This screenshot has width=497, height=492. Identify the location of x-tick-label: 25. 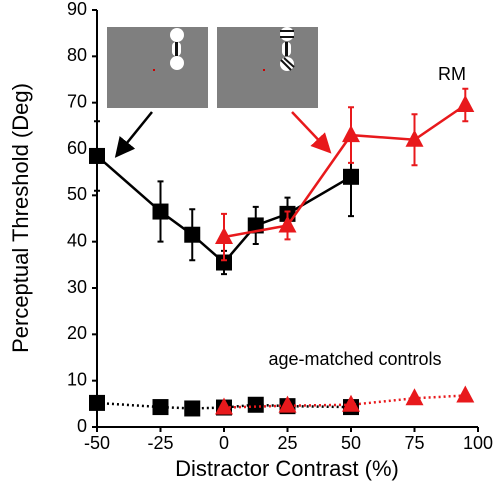
(287, 443).